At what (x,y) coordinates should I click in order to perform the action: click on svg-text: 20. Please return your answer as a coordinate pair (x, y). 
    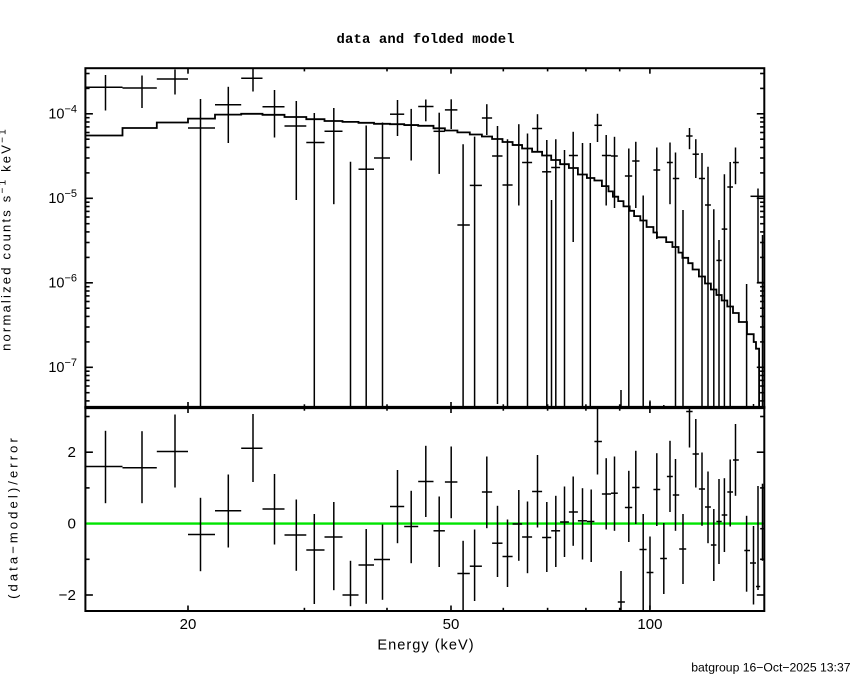
    Looking at the image, I should click on (188, 624).